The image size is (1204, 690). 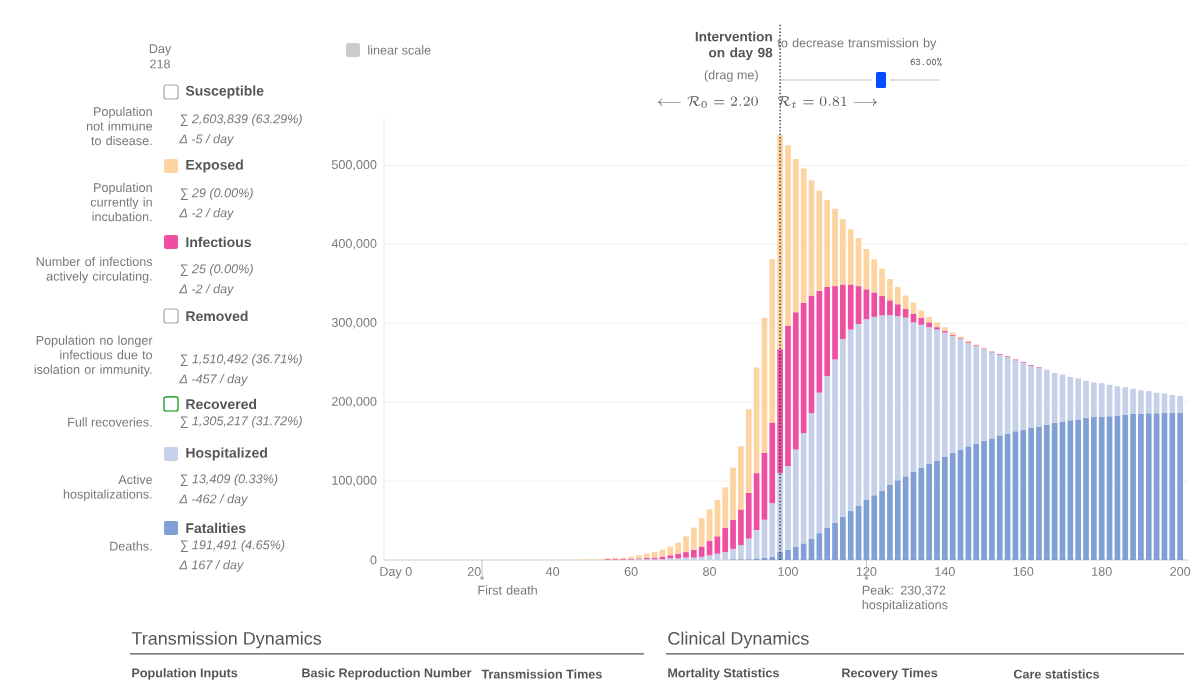 What do you see at coordinates (226, 640) in the screenshot?
I see `text: Transmission Dynamics` at bounding box center [226, 640].